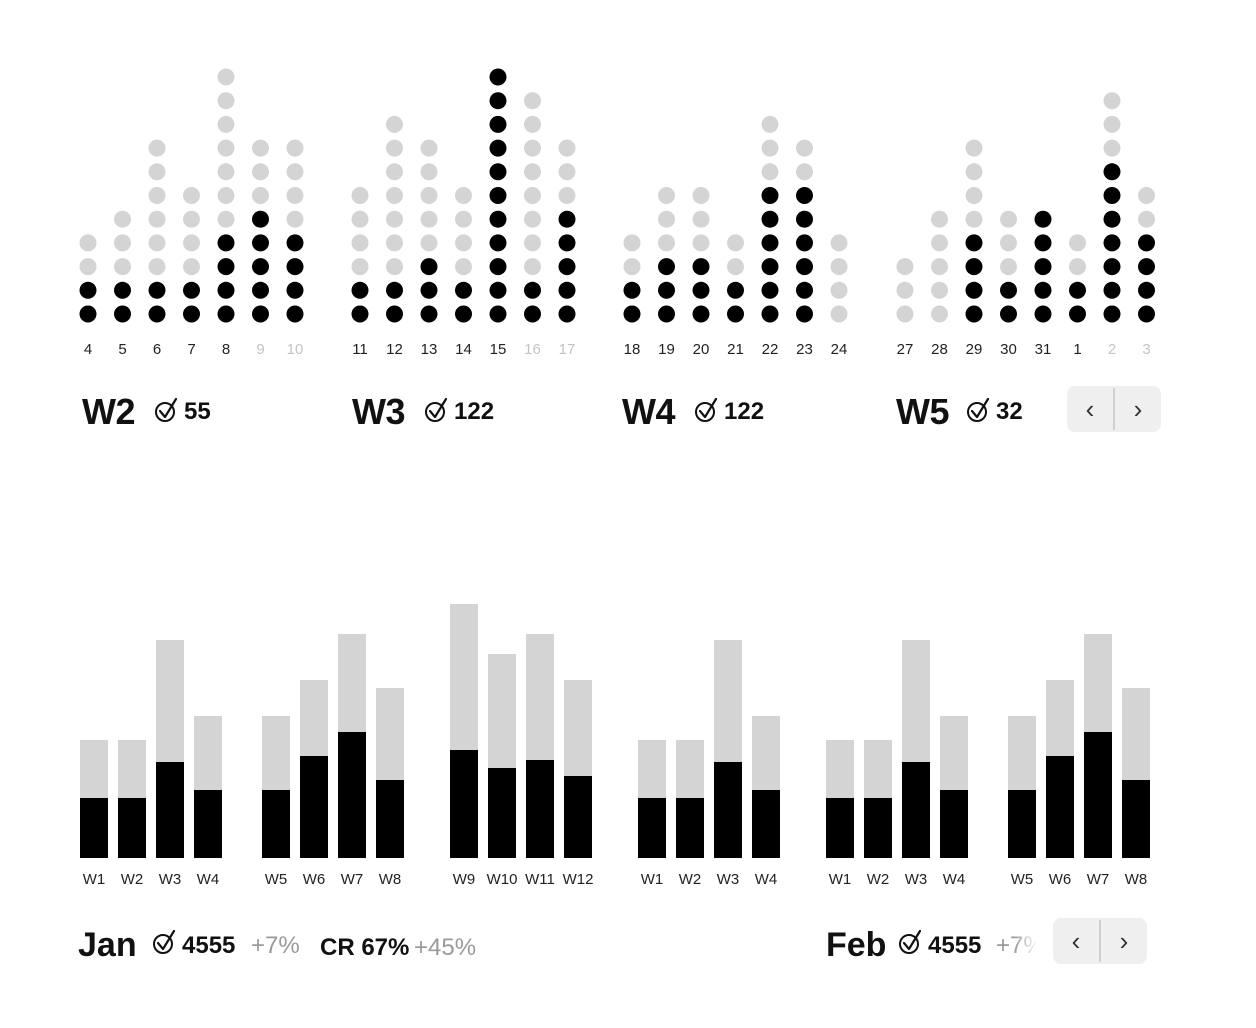 Image resolution: width=1256 pixels, height=1028 pixels. Describe the element at coordinates (276, 879) in the screenshot. I see `week-label: W5` at that location.